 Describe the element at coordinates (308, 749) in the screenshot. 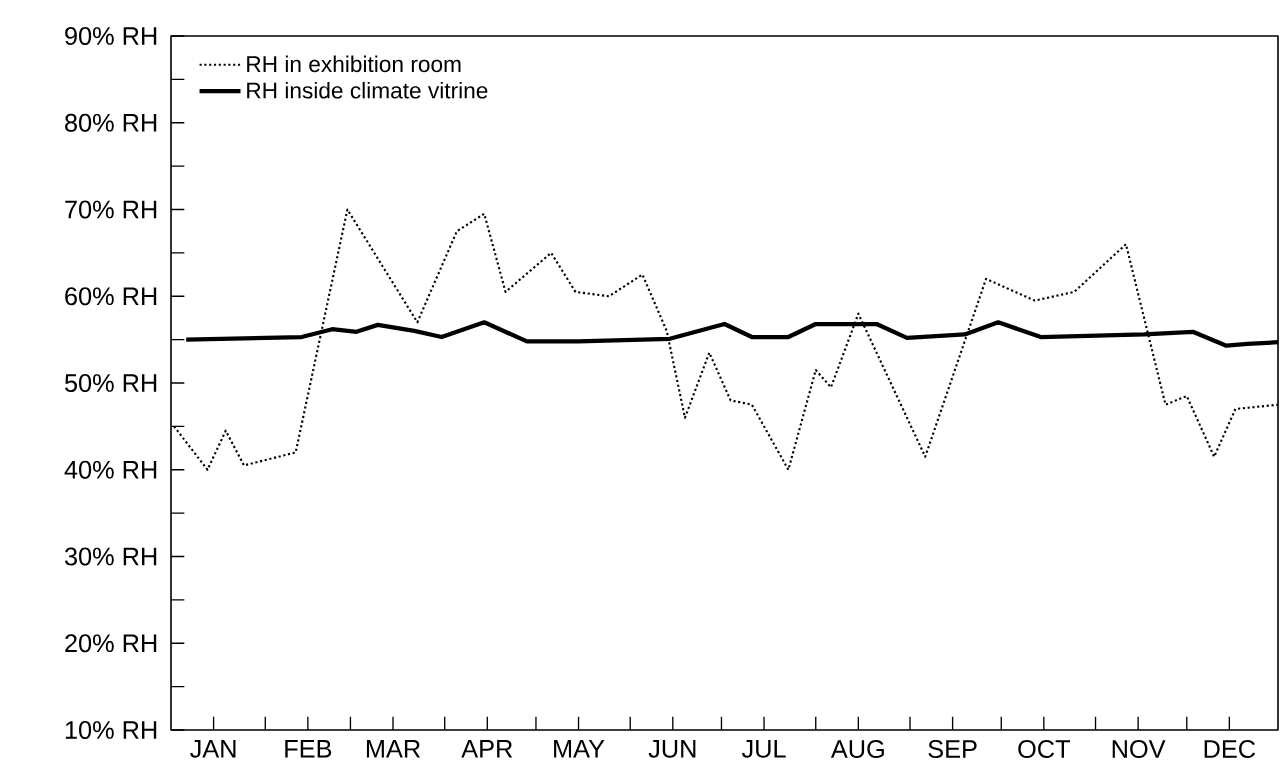

I see `x-tick-label: FEB` at that location.